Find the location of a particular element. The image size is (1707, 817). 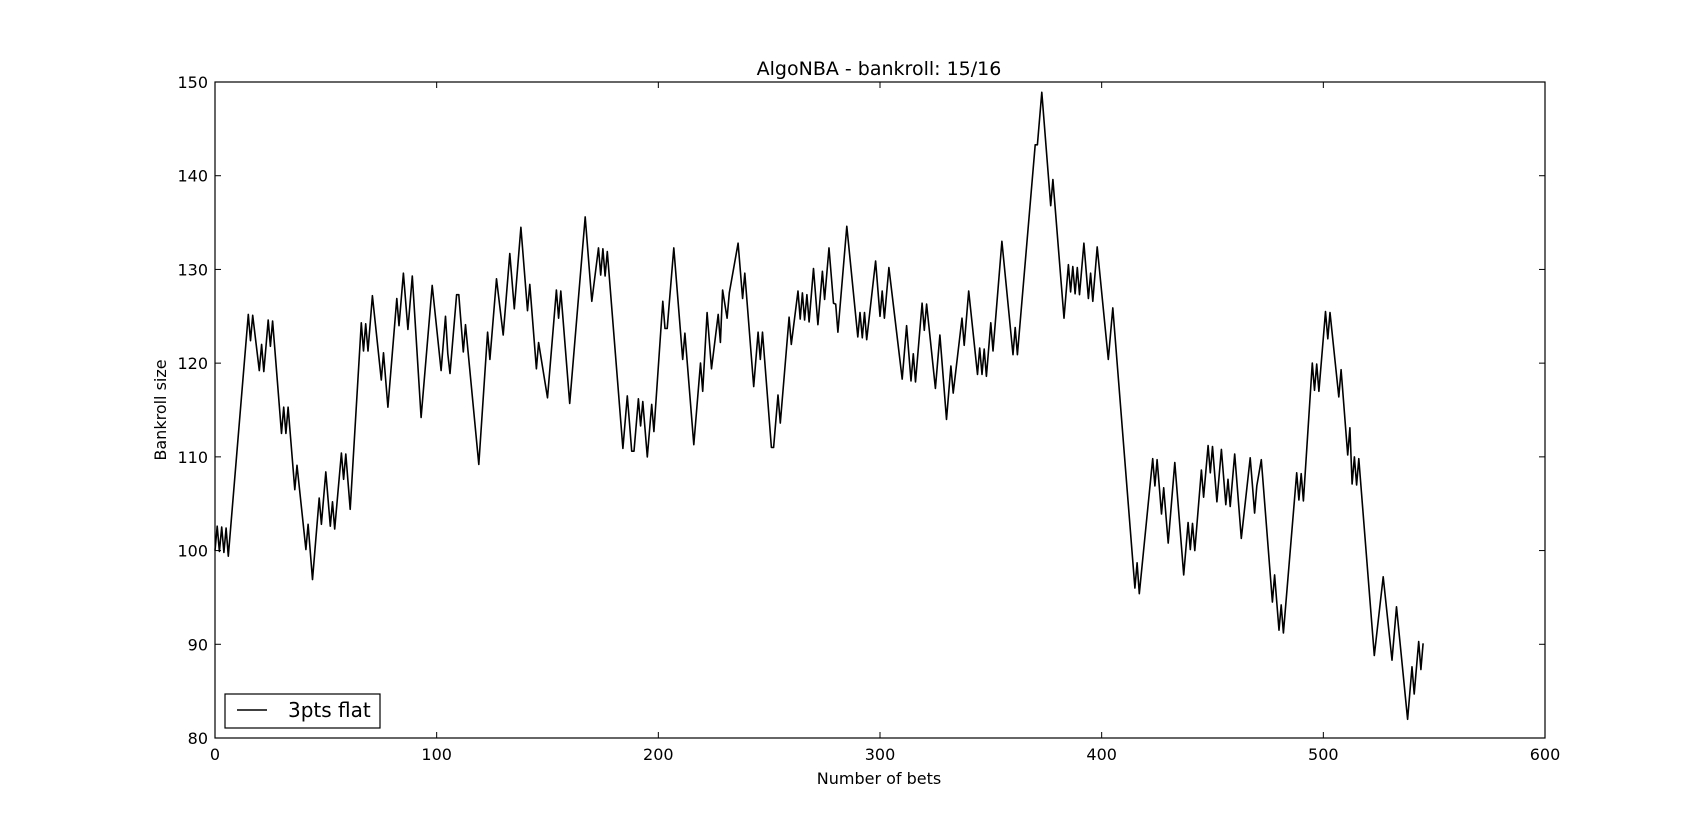

x-tick-label: 500 is located at coordinates (1323, 754).